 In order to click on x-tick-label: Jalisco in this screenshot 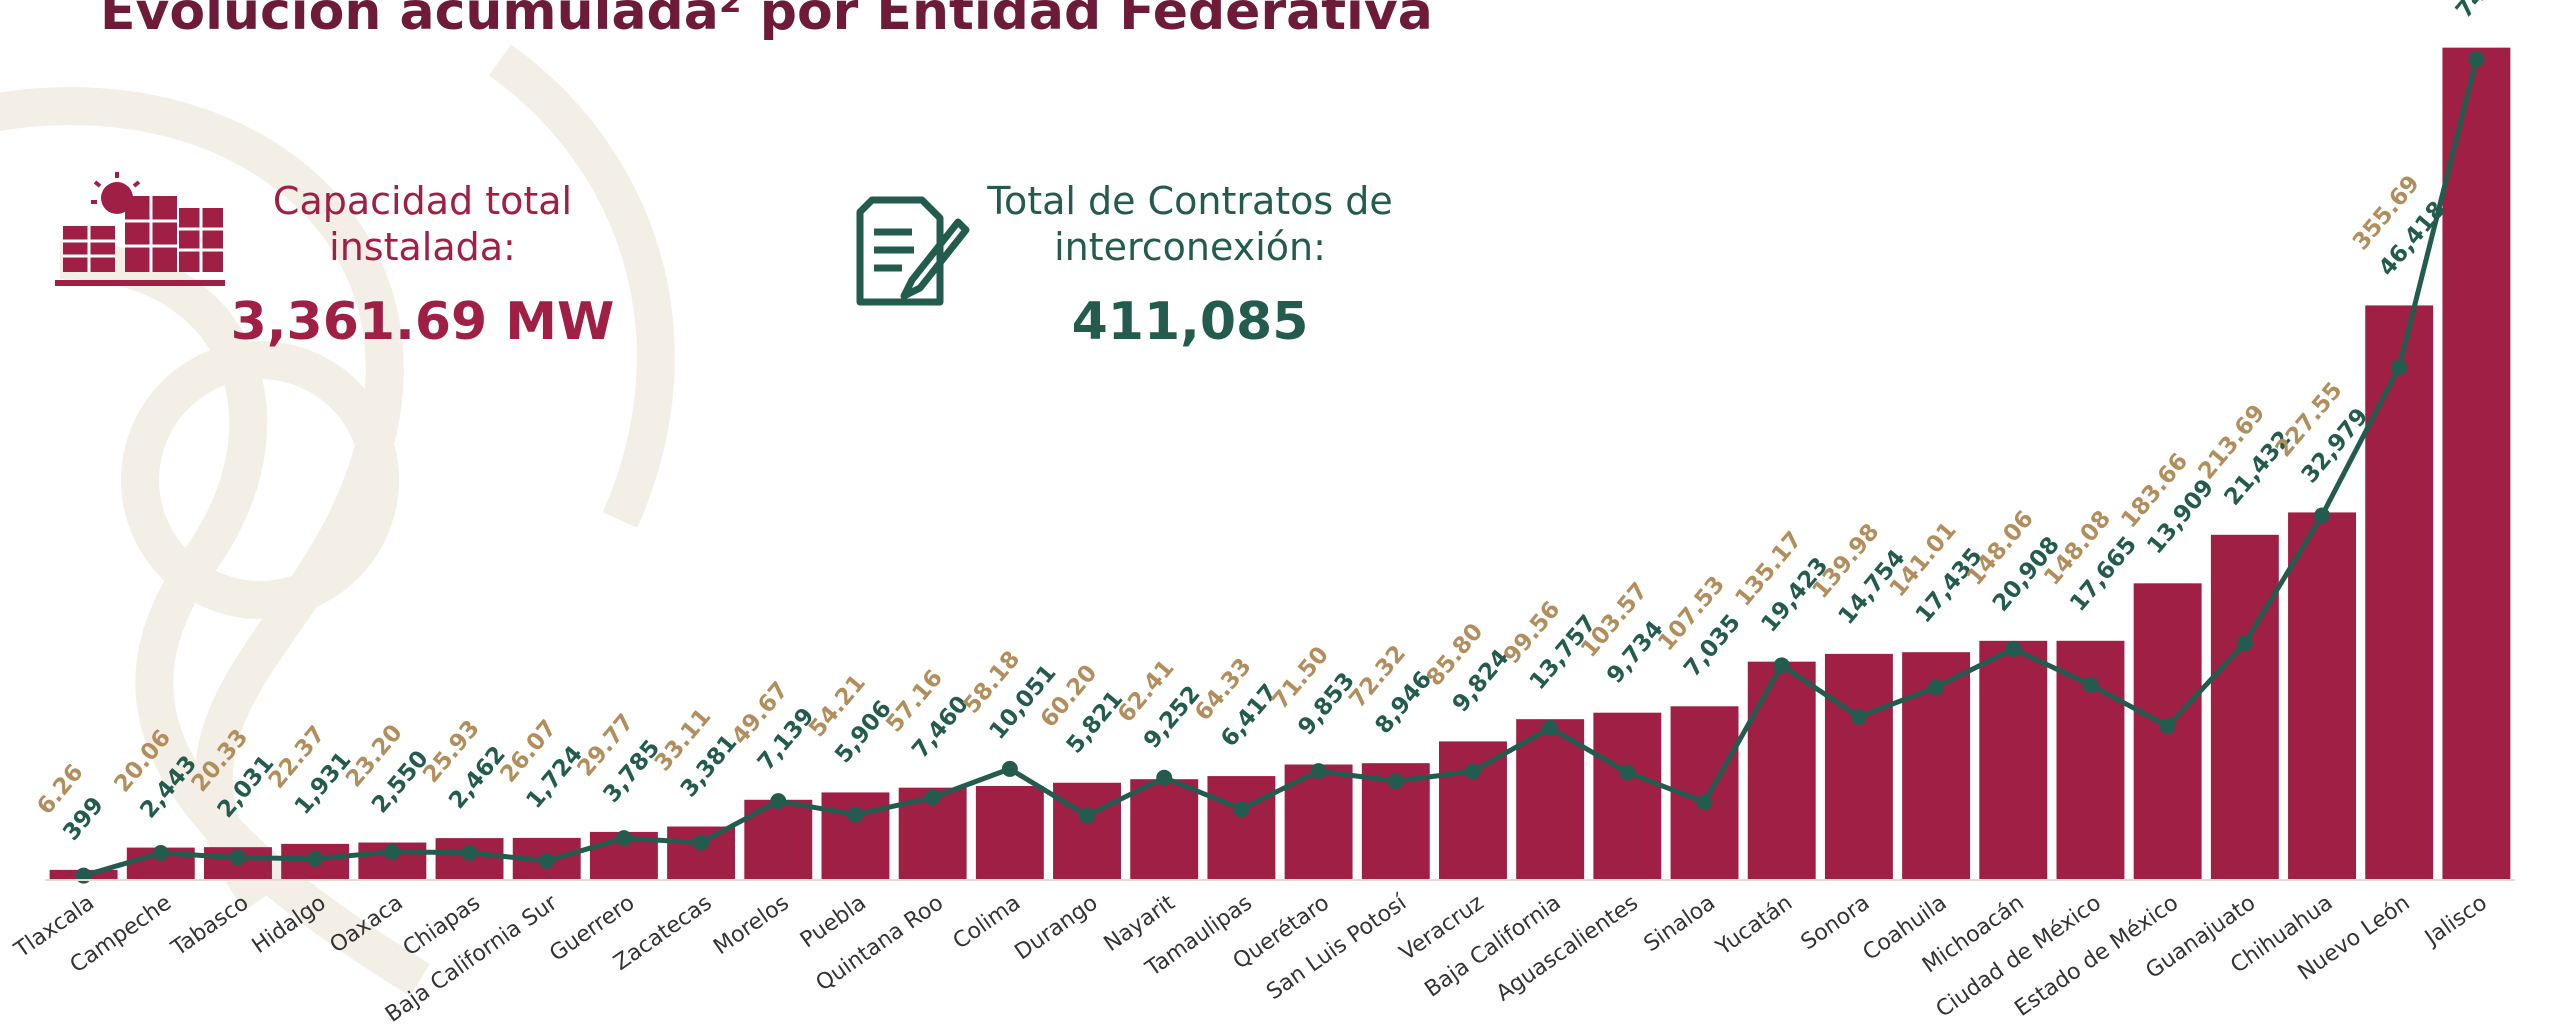, I will do `click(2455, 920)`.